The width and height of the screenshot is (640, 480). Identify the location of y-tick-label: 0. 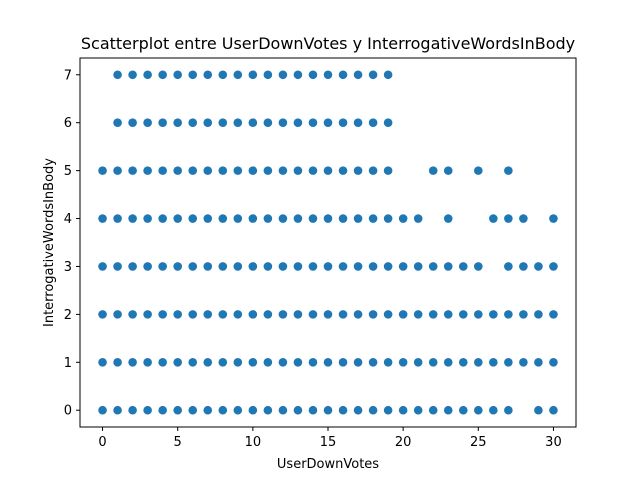
(68, 411).